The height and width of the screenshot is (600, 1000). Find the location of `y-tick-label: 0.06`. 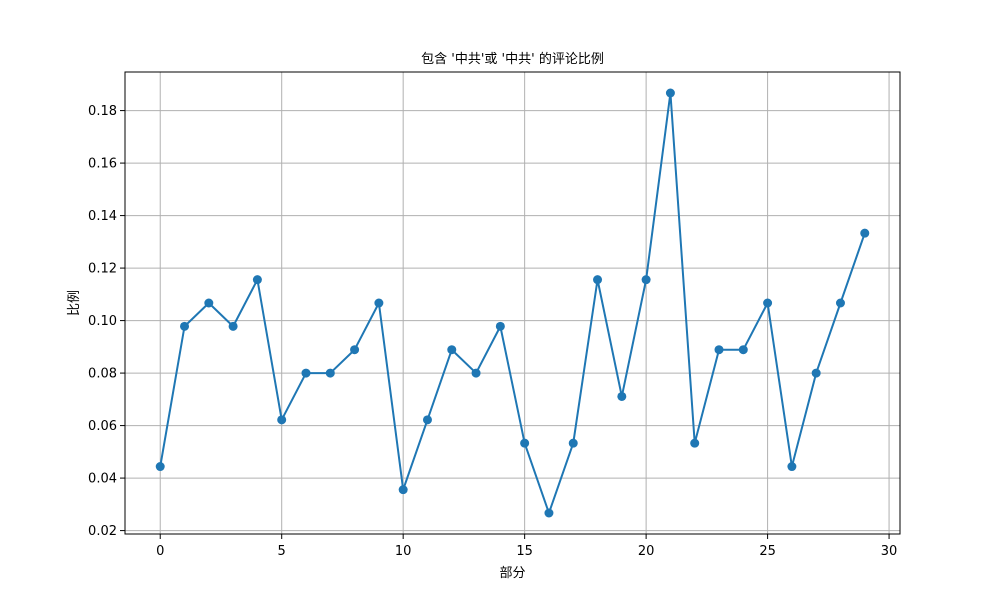

y-tick-label: 0.06 is located at coordinates (102, 426).